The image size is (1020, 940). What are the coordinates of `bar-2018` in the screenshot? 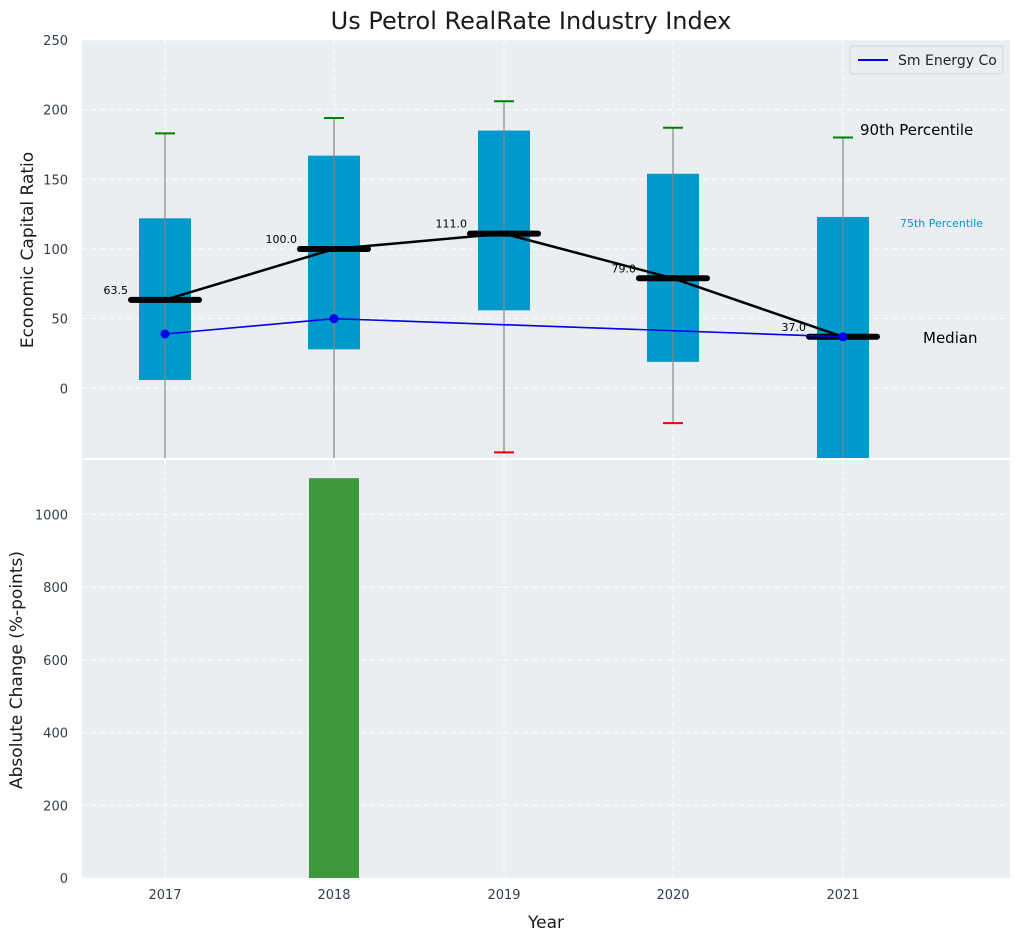 It's located at (334, 678).